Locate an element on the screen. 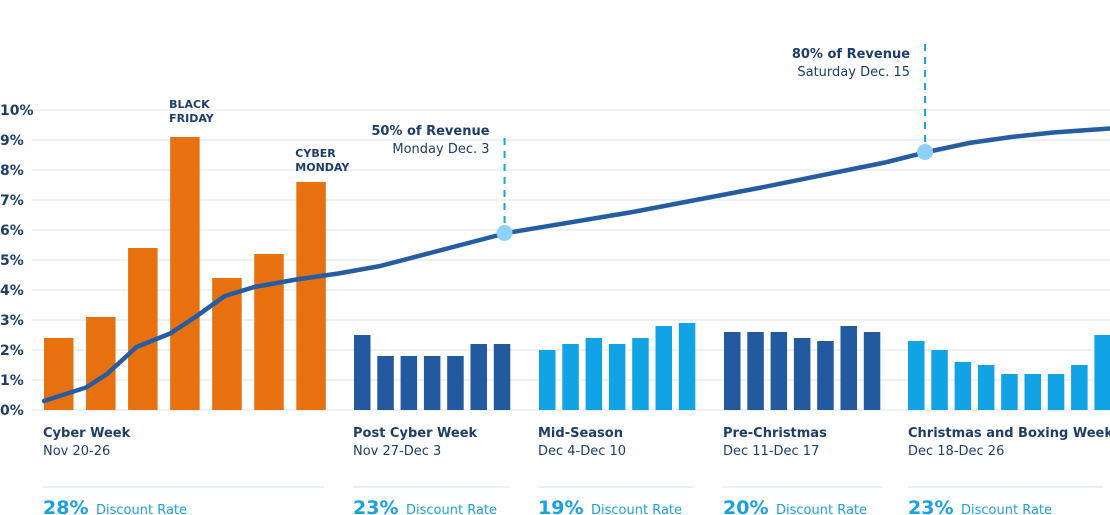 The image size is (1110, 515). week-name-label: Mid-Season is located at coordinates (580, 433).